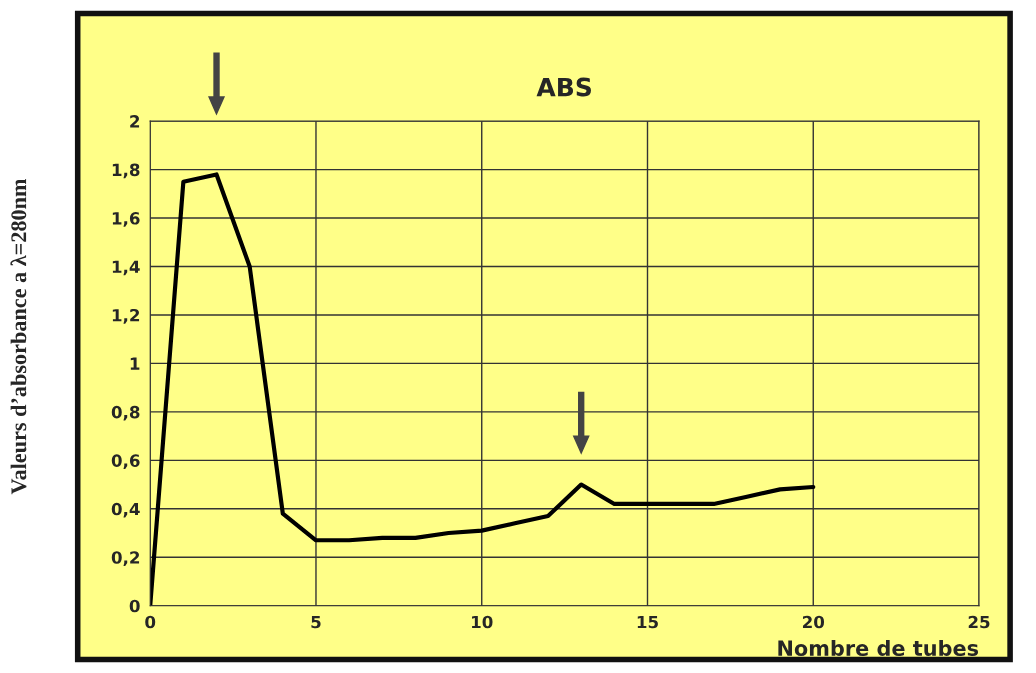 This screenshot has height=673, width=1036. I want to click on y-tick-label: 0,2, so click(125, 558).